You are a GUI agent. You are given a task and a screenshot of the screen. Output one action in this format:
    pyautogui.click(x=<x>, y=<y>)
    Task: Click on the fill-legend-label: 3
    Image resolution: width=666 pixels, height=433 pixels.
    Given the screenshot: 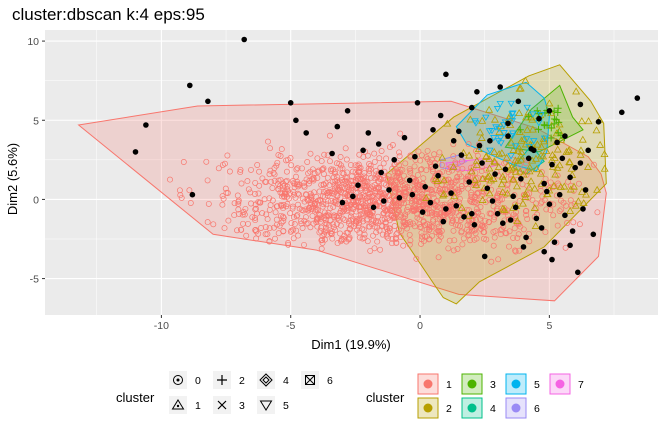 What is the action you would take?
    pyautogui.click(x=493, y=385)
    